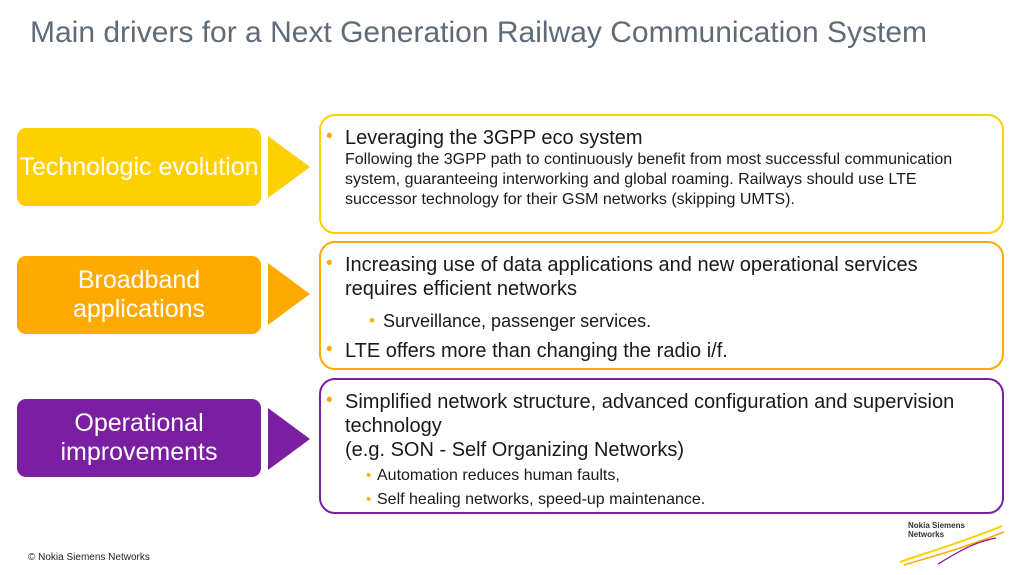  What do you see at coordinates (517, 321) in the screenshot?
I see `sub-bullet-text: Surveillance, passenger services.` at bounding box center [517, 321].